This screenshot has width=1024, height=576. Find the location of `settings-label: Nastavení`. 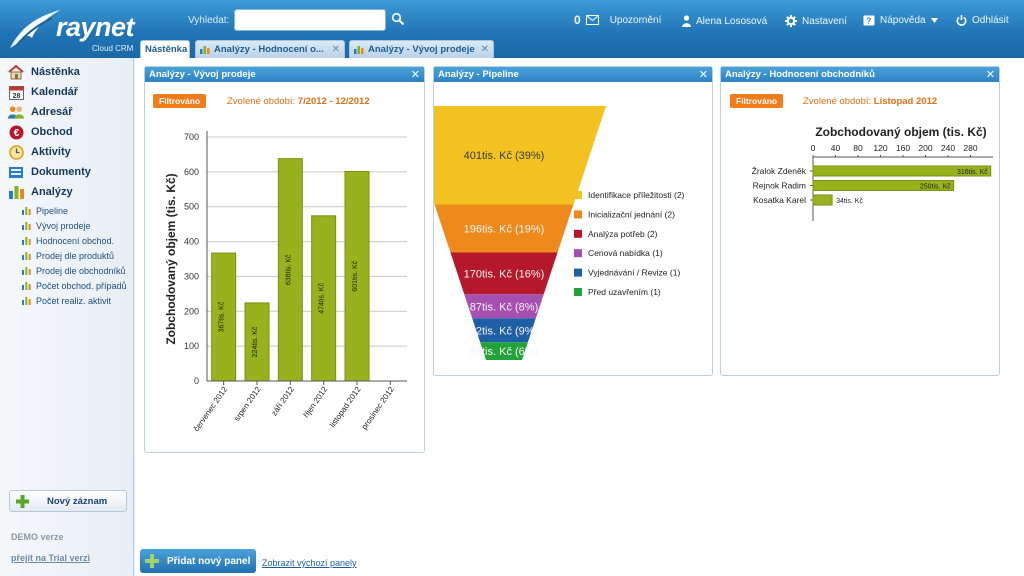

settings-label: Nastavení is located at coordinates (825, 21).